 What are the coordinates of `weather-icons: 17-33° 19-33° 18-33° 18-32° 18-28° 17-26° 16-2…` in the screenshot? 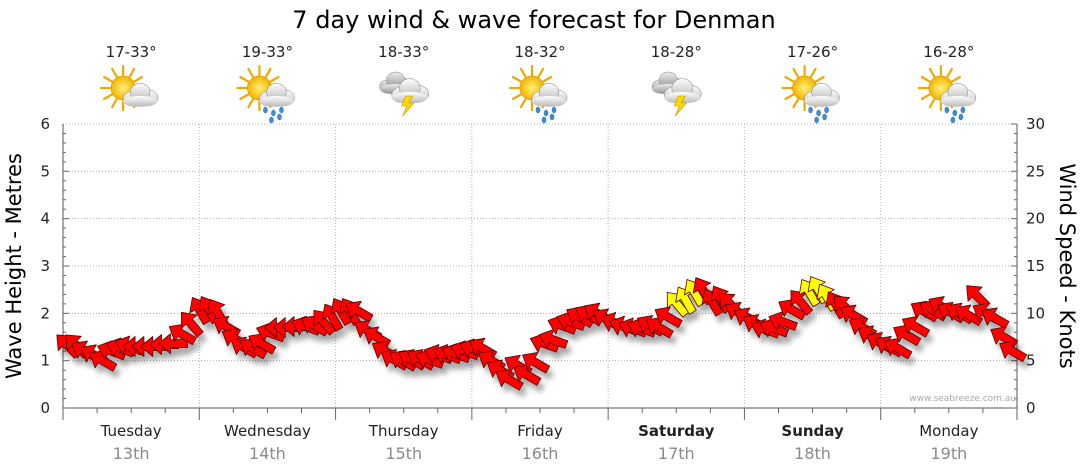 It's located at (538, 83).